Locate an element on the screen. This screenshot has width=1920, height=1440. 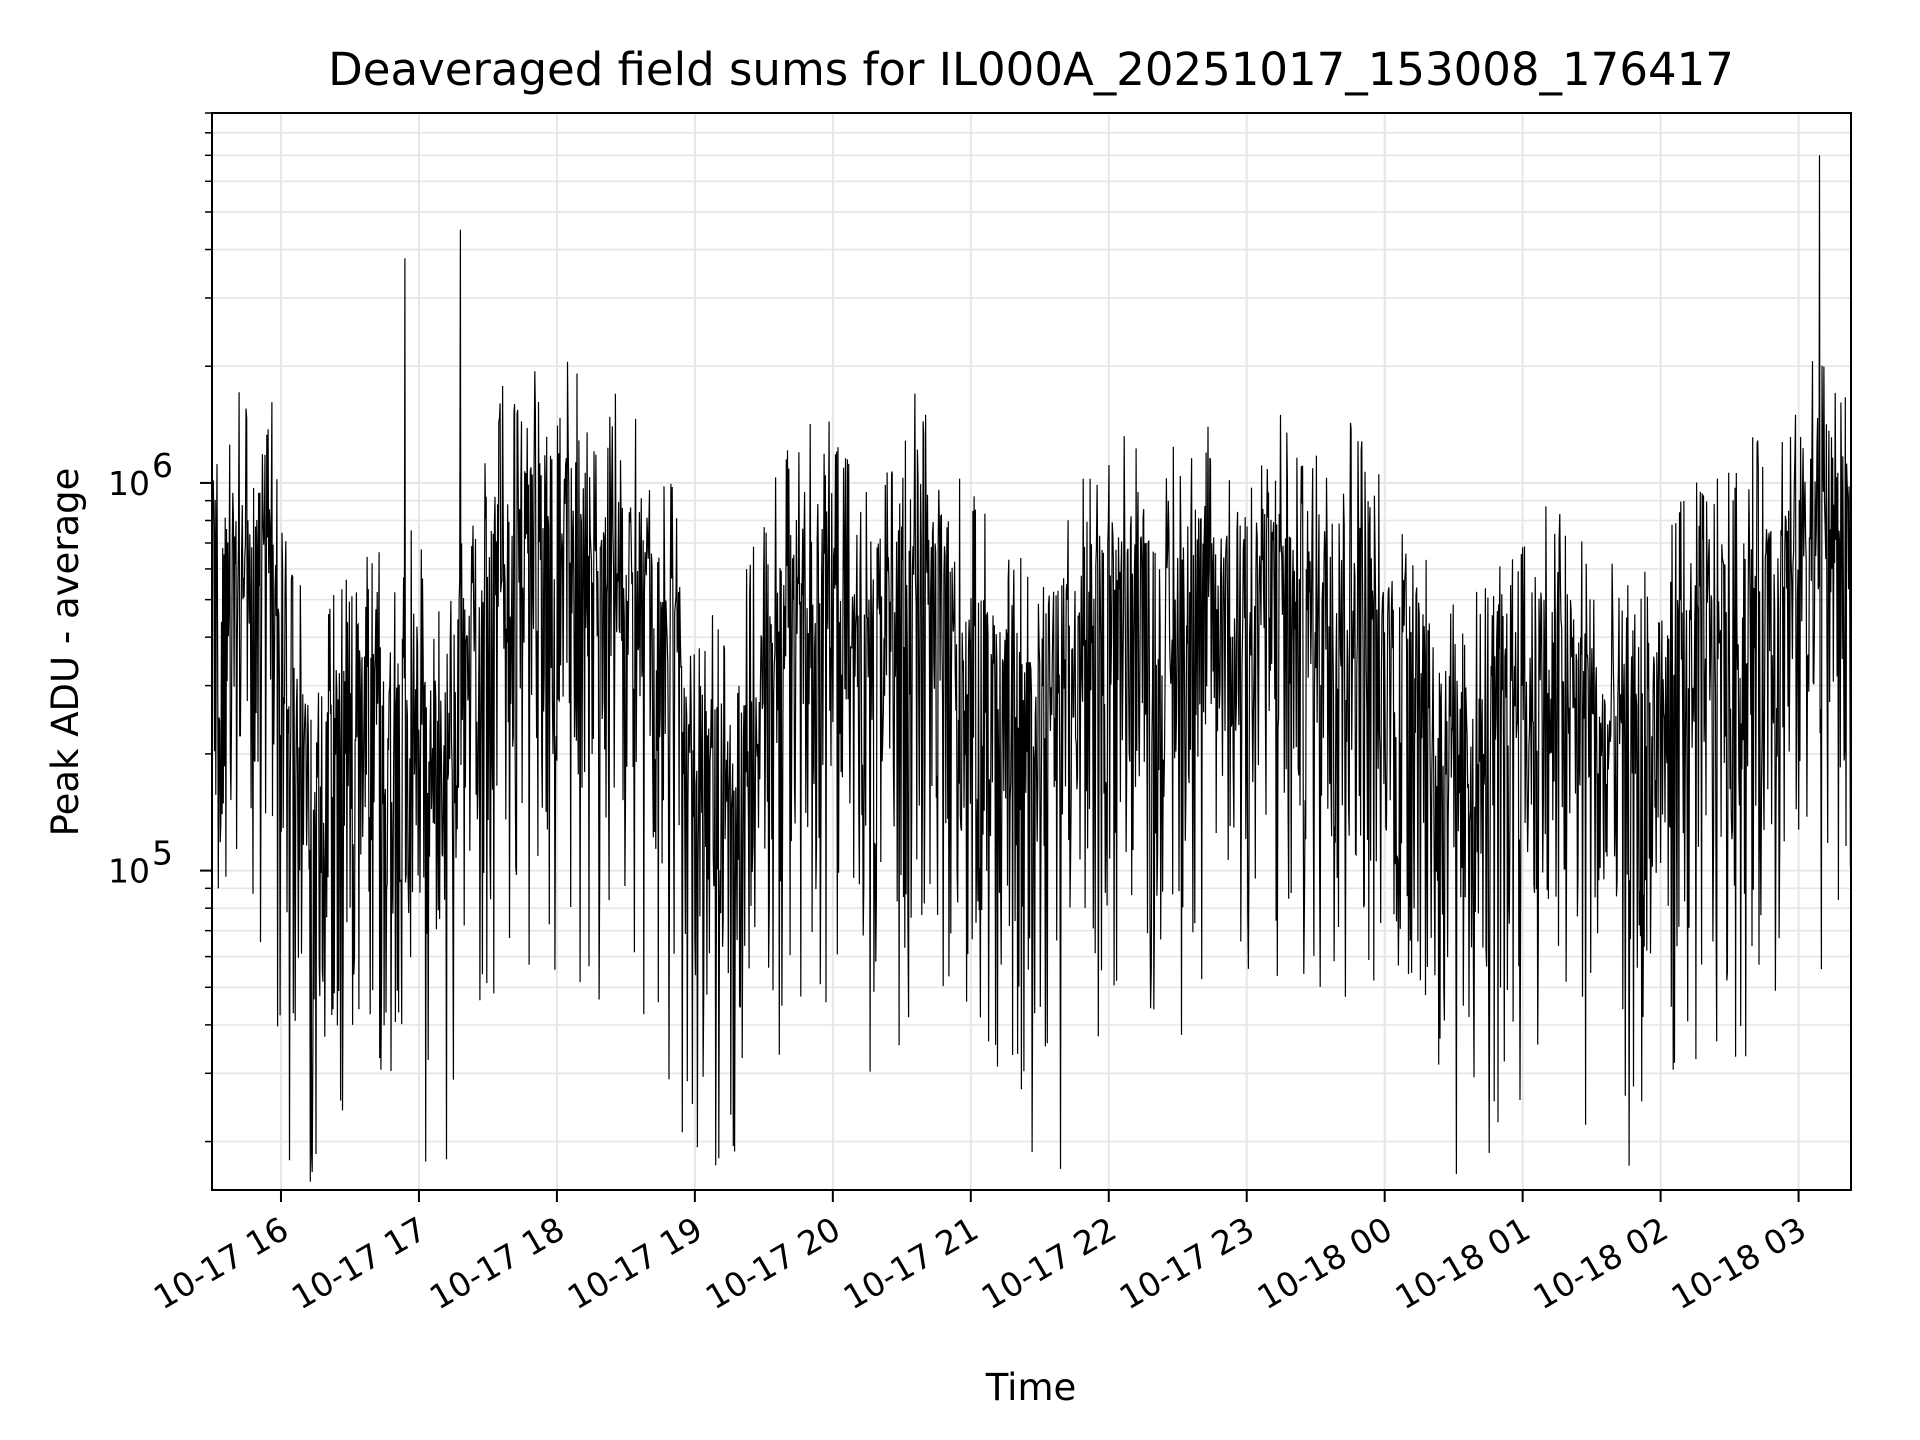
x-tick-label: 10-17 23 is located at coordinates (1187, 1263).